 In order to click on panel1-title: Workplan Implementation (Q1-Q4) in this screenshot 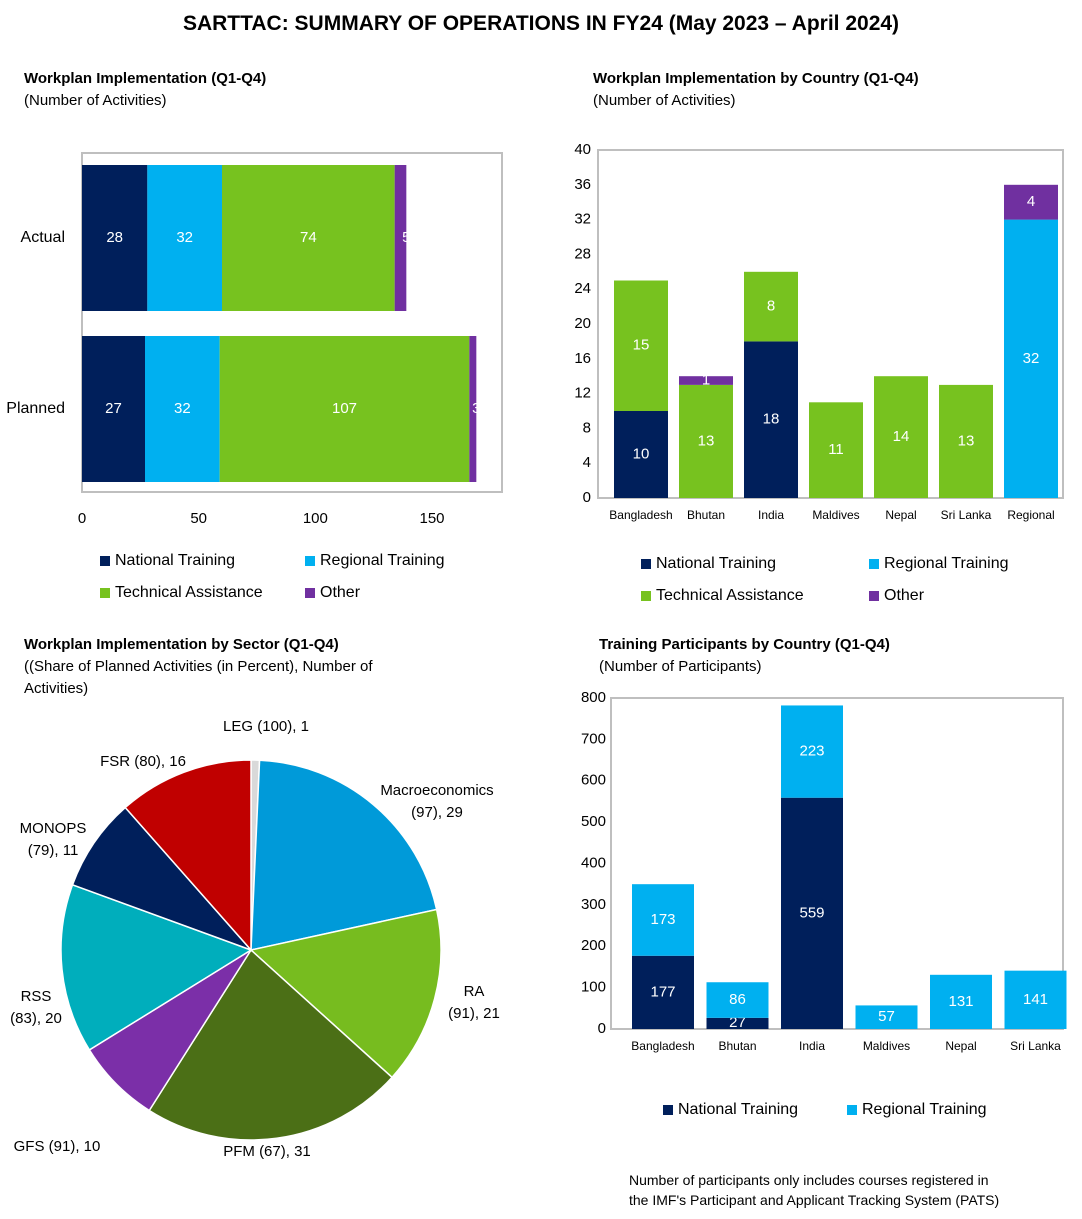, I will do `click(145, 78)`.